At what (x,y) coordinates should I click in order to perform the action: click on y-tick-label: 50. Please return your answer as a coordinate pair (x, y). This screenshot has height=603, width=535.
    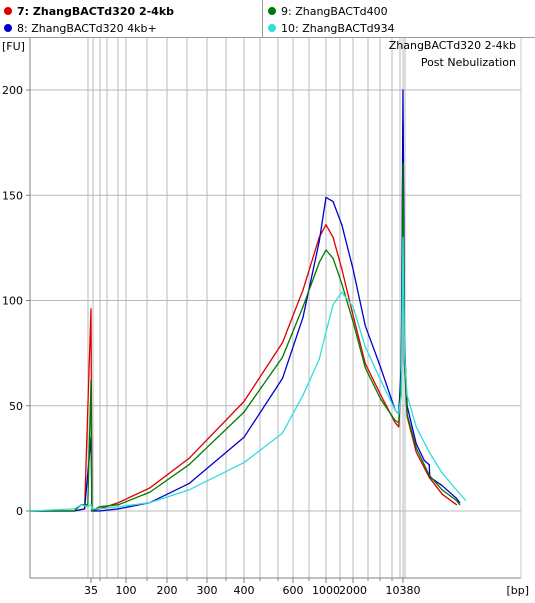
    Looking at the image, I should click on (16, 406).